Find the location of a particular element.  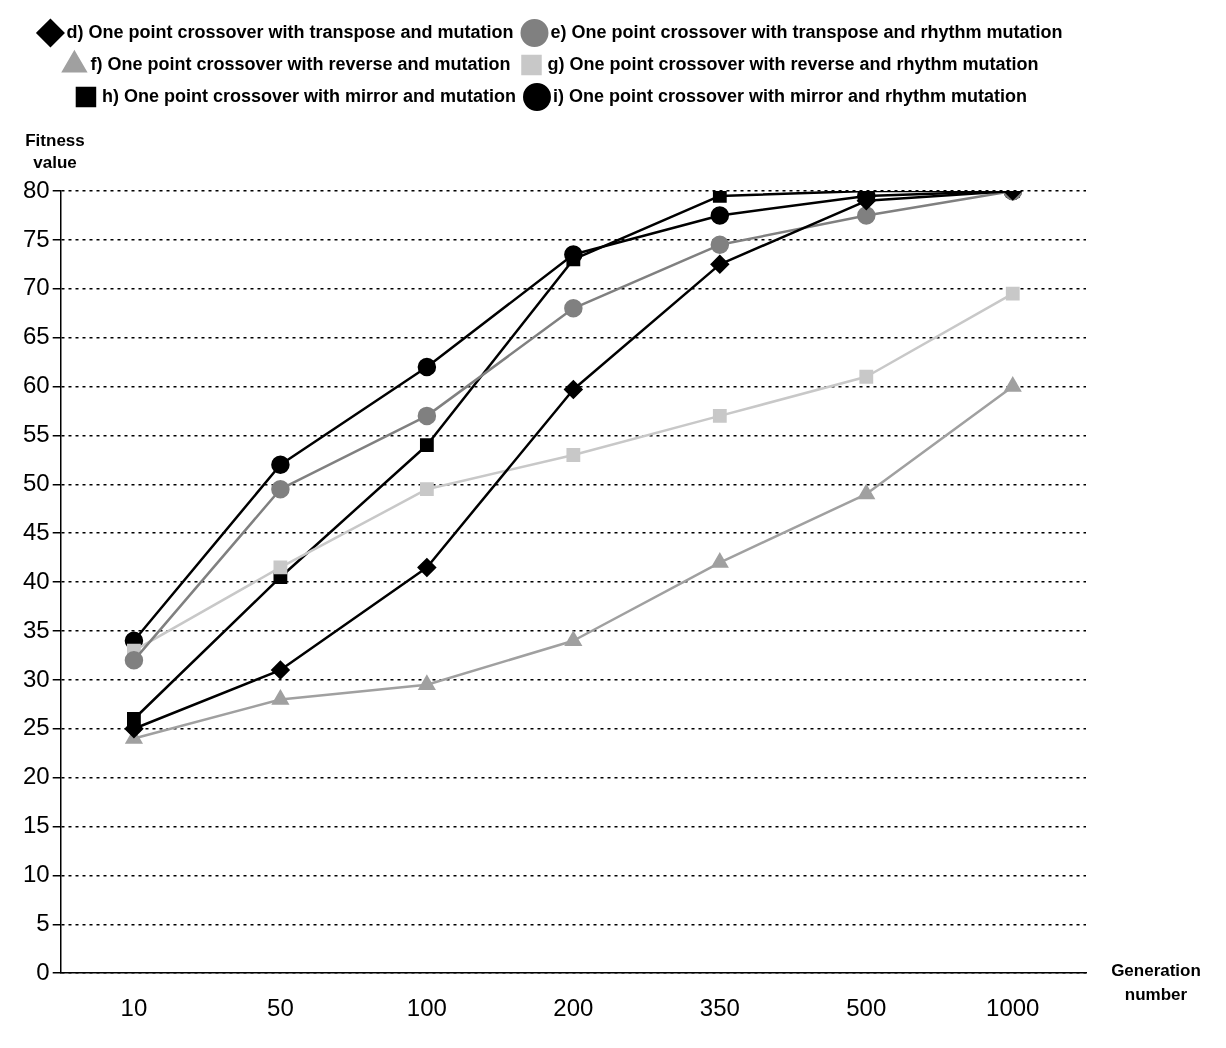

legend-label: i) One point crossover with mirror and rhythm mutation is located at coordinates (790, 95).